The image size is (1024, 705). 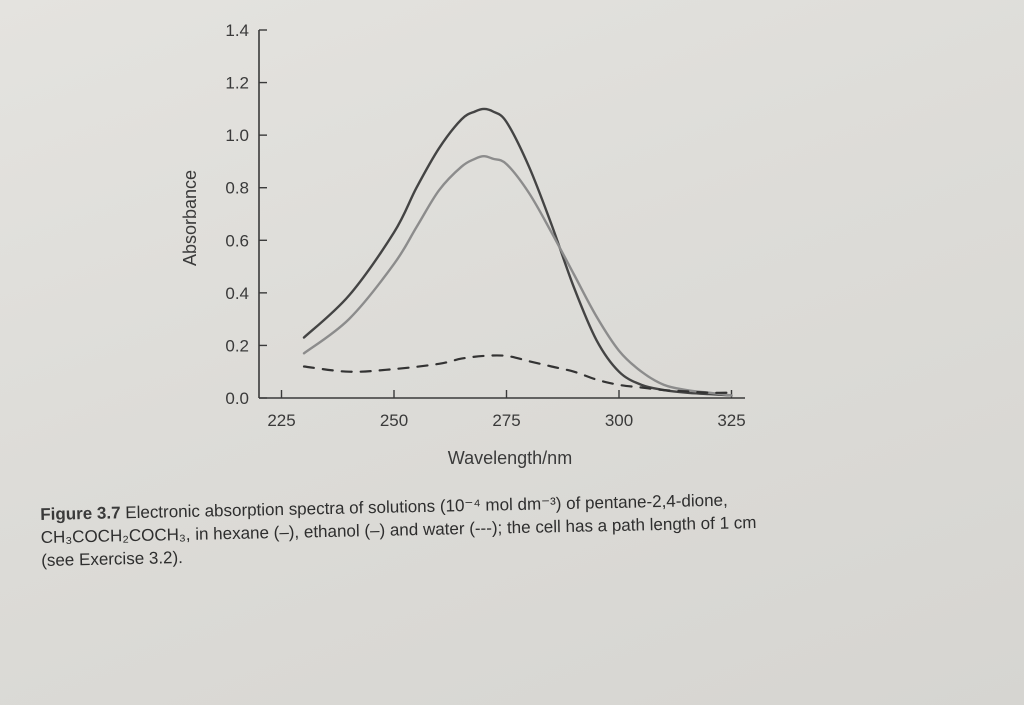 I want to click on series-line-water, so click(x=517, y=374).